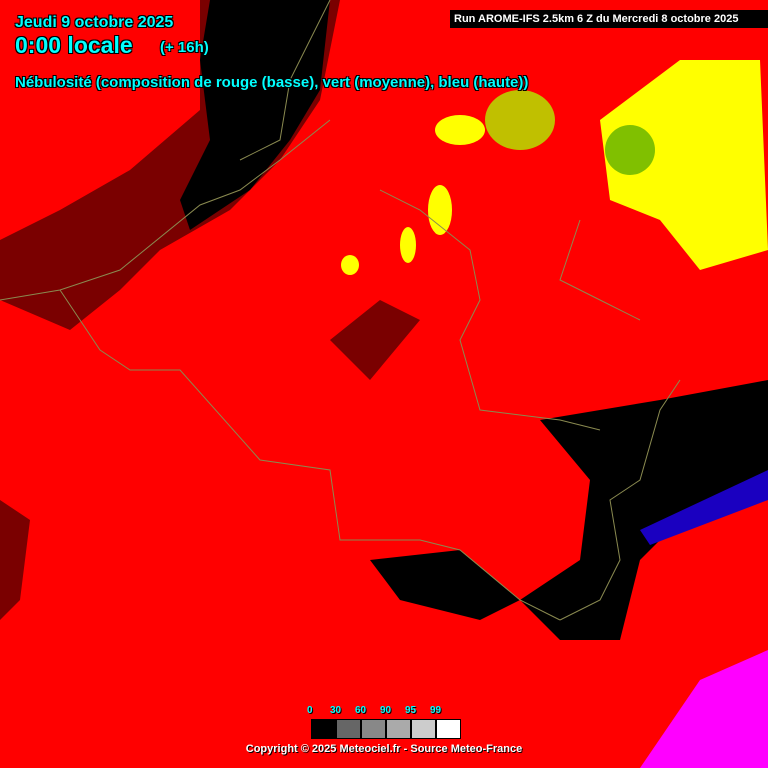 Image resolution: width=768 pixels, height=768 pixels. I want to click on high-low-cloud-area, so click(704, 709).